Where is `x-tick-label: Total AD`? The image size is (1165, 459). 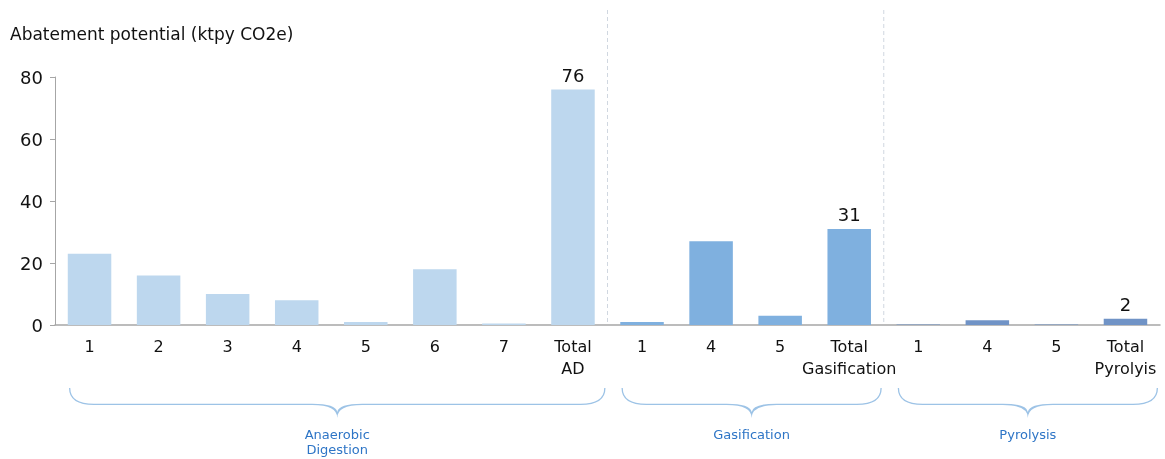 x-tick-label: Total AD is located at coordinates (572, 357).